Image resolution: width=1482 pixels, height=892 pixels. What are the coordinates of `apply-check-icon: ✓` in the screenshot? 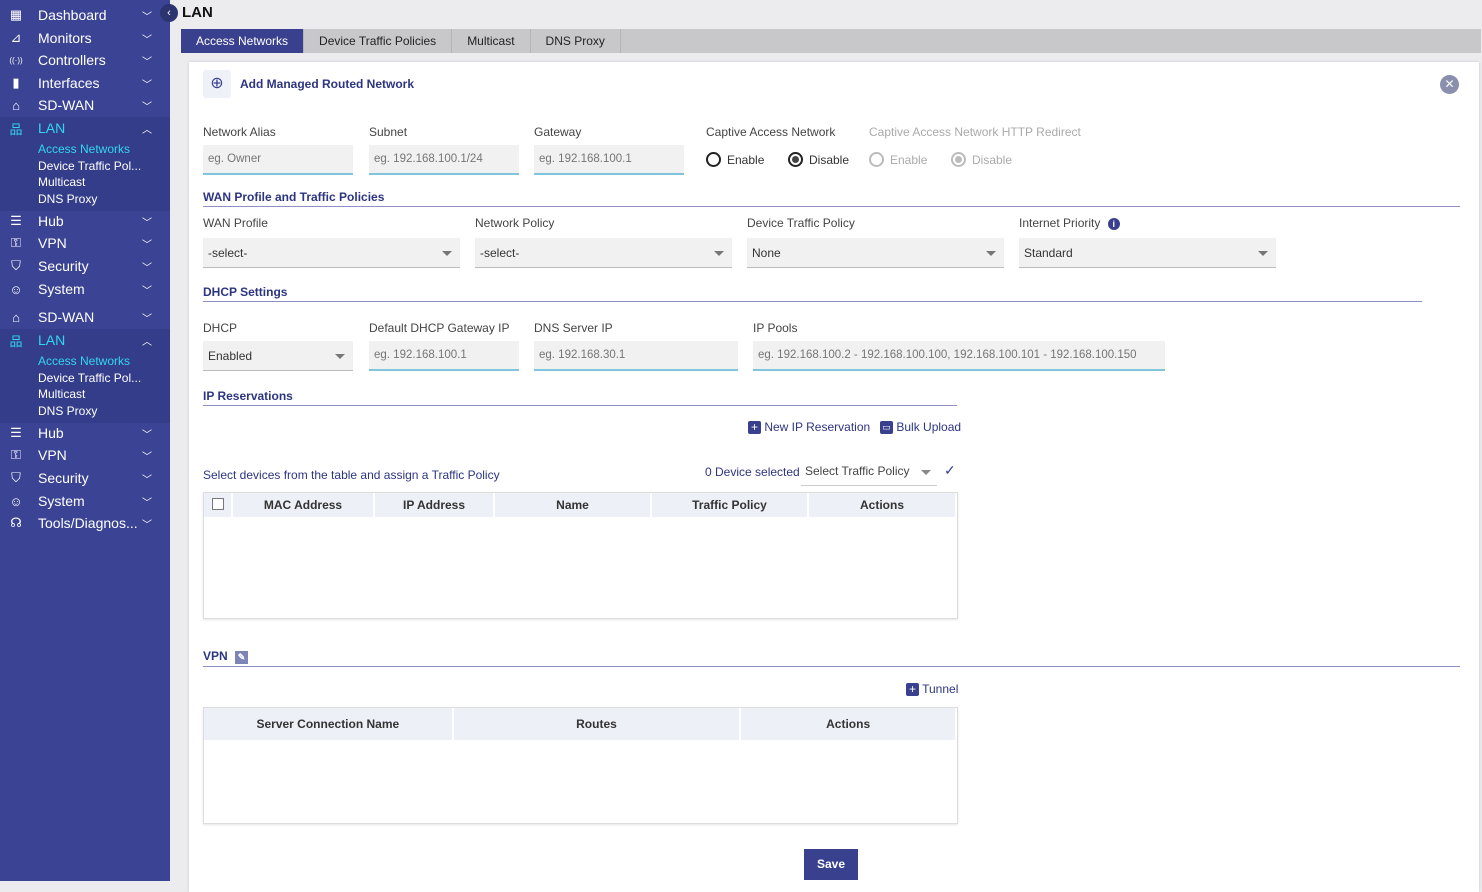 It's located at (950, 470).